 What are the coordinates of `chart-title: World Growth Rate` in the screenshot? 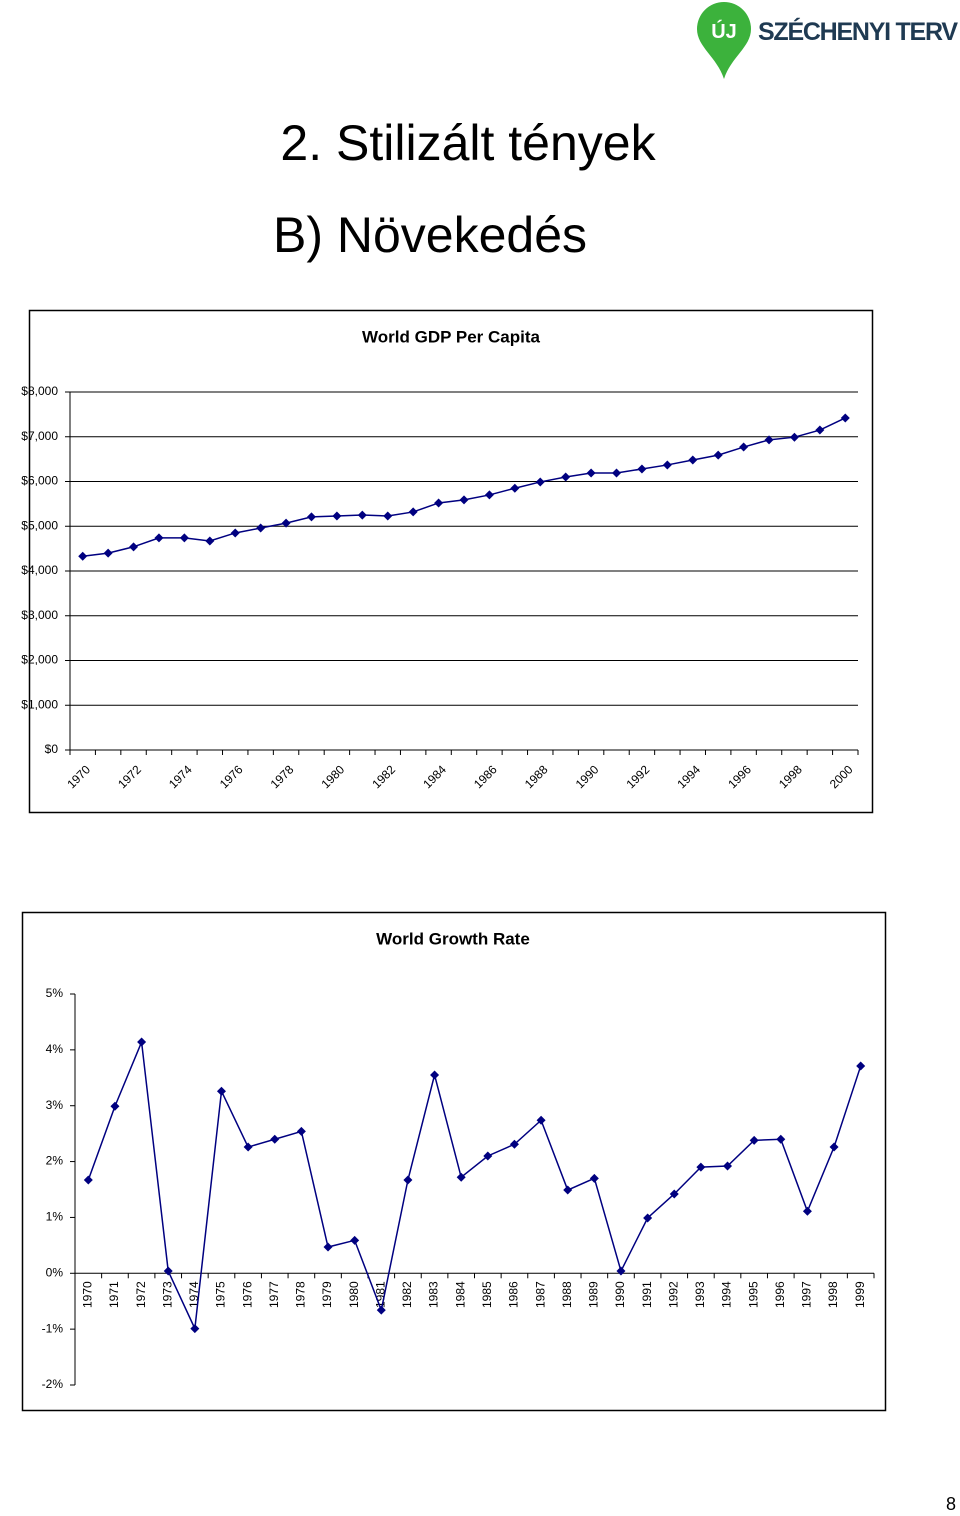 It's located at (453, 938).